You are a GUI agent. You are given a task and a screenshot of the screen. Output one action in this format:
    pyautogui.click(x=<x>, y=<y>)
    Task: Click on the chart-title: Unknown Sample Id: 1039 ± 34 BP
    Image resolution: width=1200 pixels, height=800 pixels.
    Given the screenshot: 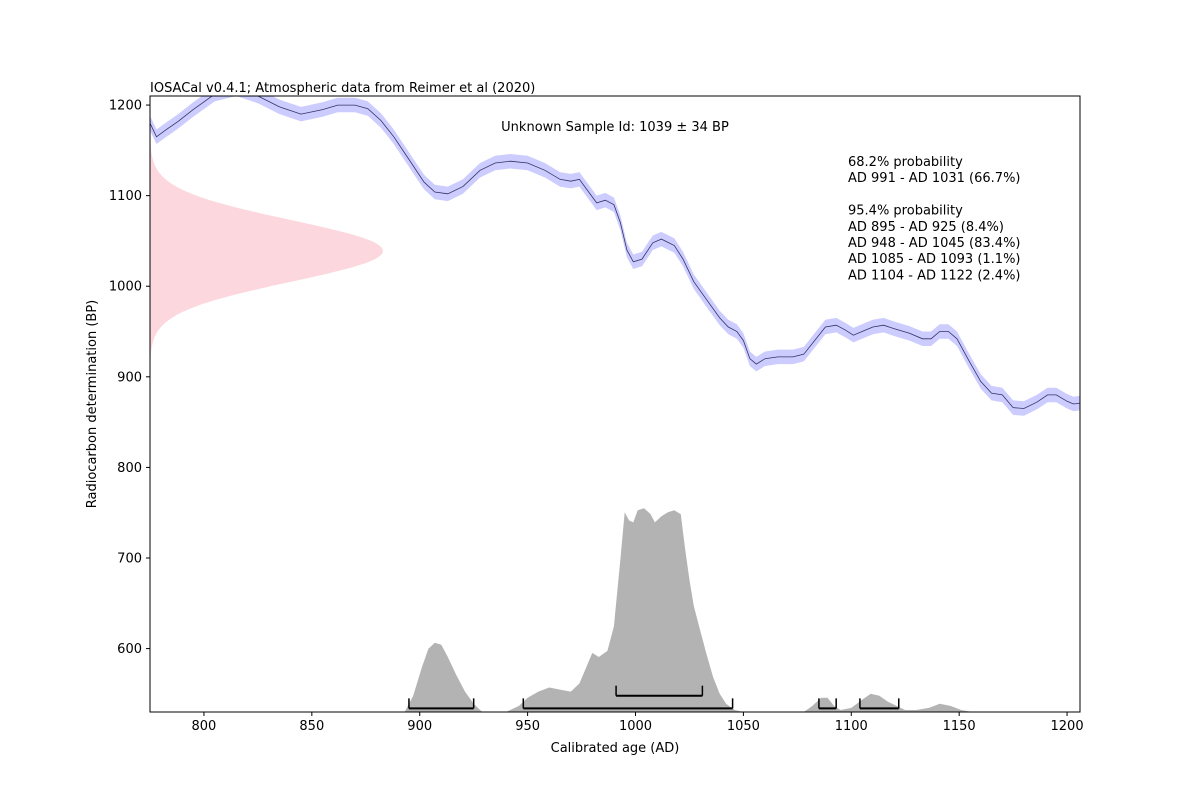 What is the action you would take?
    pyautogui.click(x=615, y=127)
    